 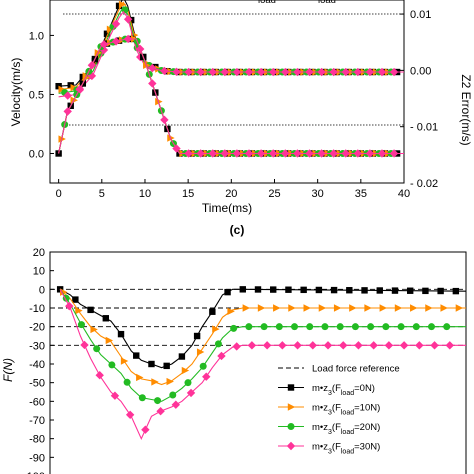 What do you see at coordinates (188, 194) in the screenshot?
I see `top-x-tick-label: 15` at bounding box center [188, 194].